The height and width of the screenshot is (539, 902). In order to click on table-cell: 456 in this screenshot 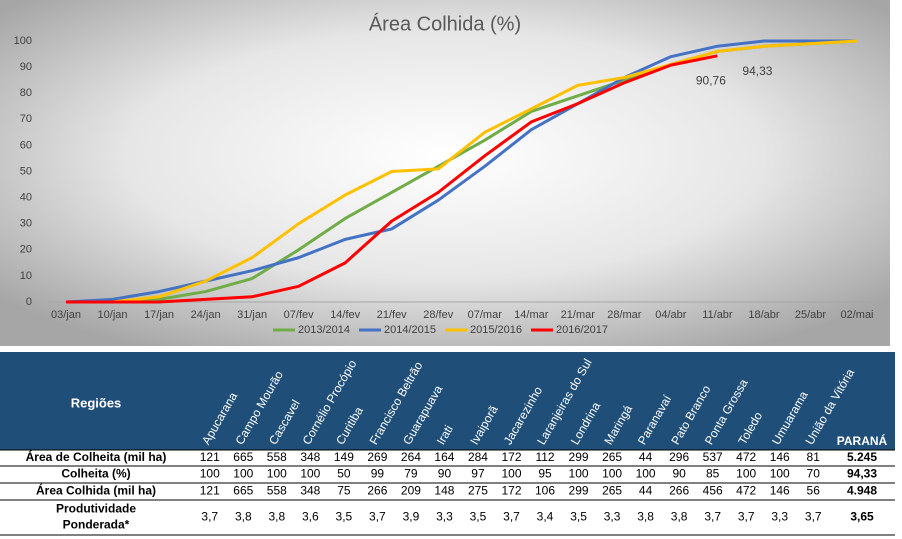, I will do `click(713, 491)`.